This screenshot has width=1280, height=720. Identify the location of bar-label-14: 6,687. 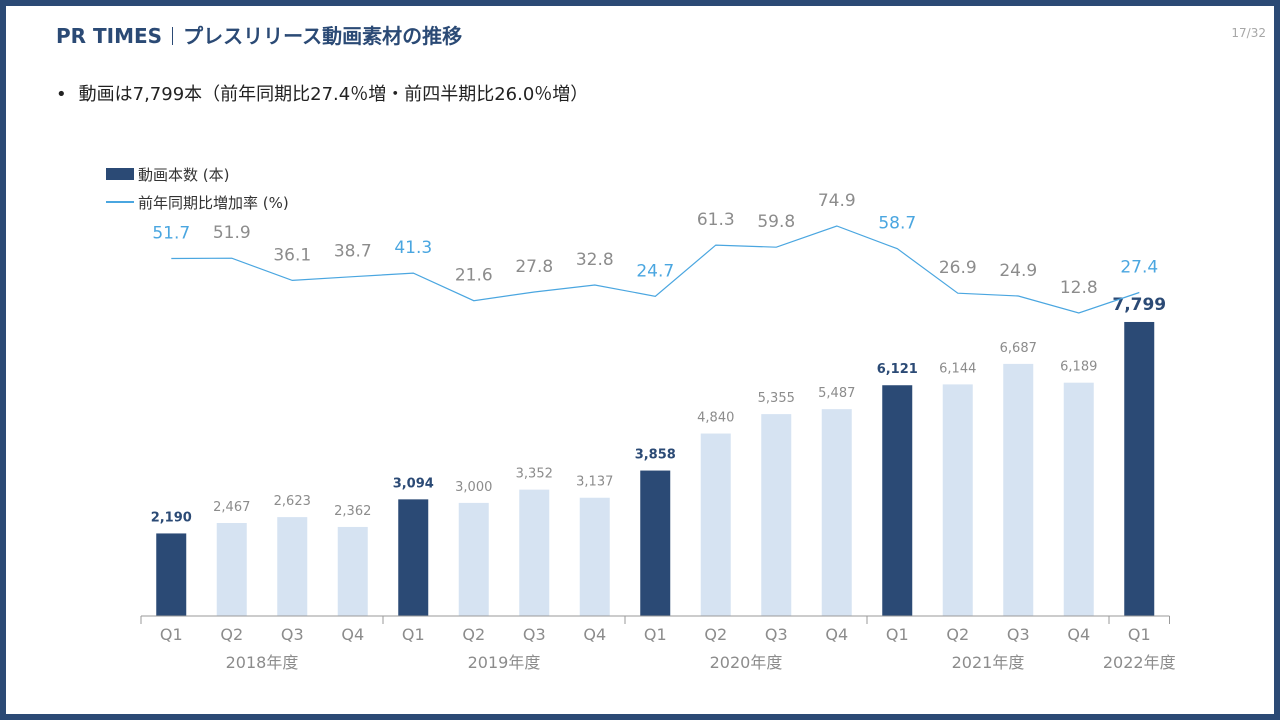
(1018, 348).